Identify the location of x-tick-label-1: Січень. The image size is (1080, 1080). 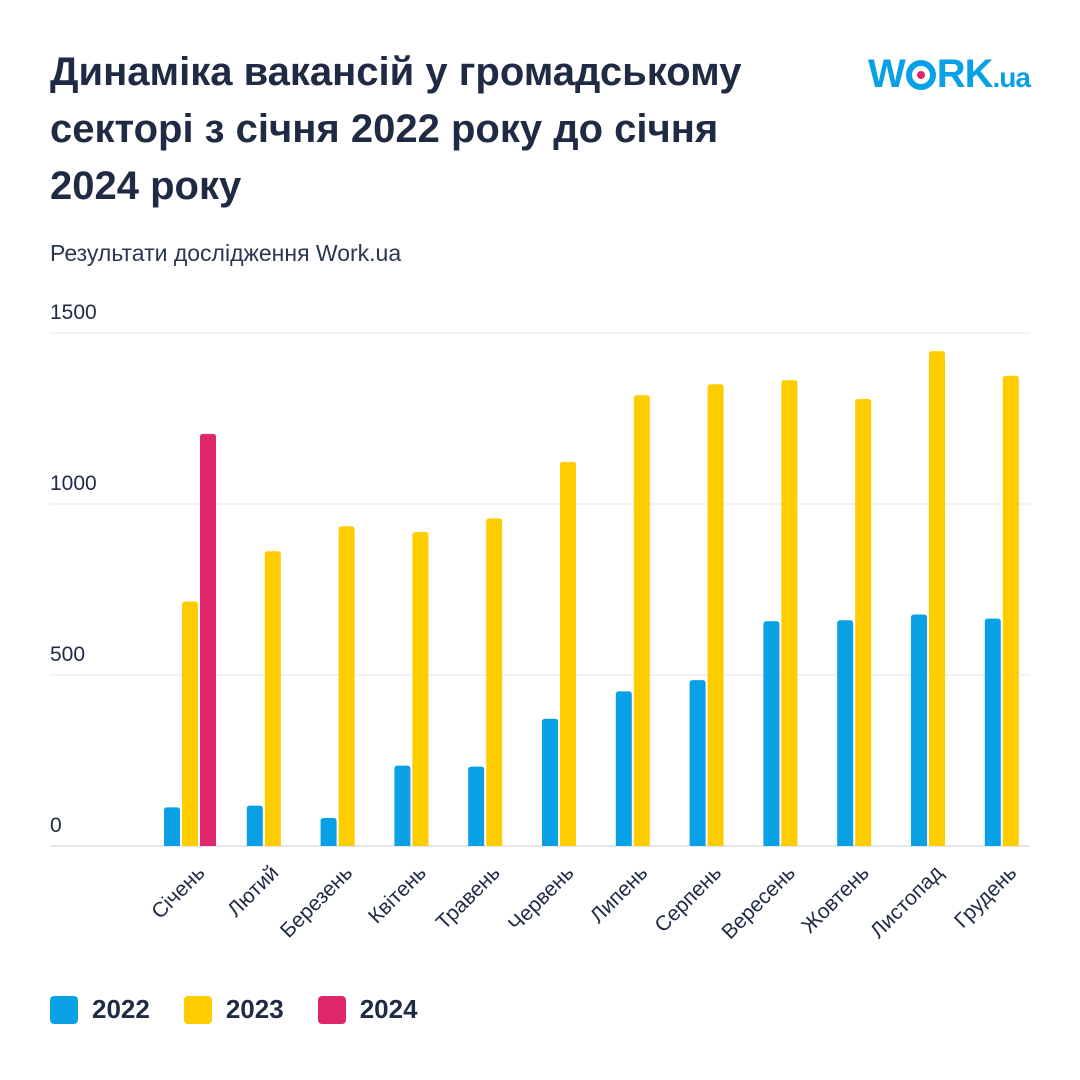
(178, 892).